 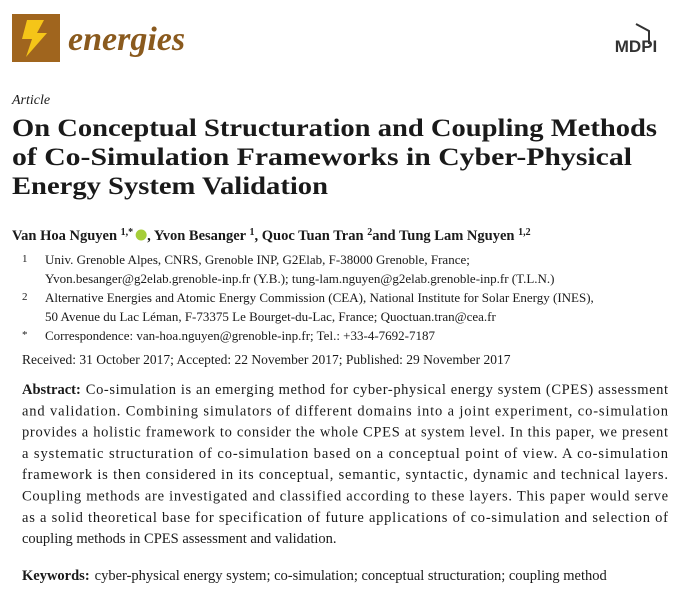 I want to click on keywords-label: Keywords:, so click(x=56, y=576).